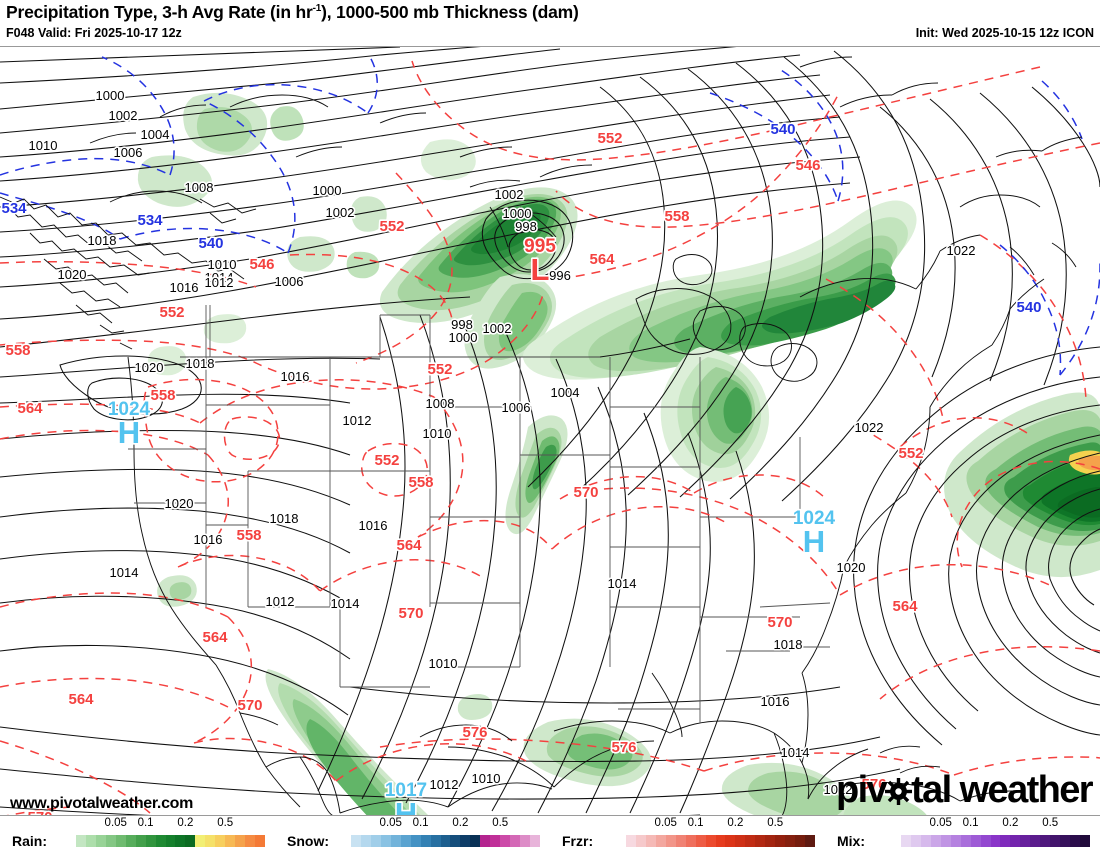 The image size is (1100, 851). I want to click on thickness-label-cold: 534, so click(150, 220).